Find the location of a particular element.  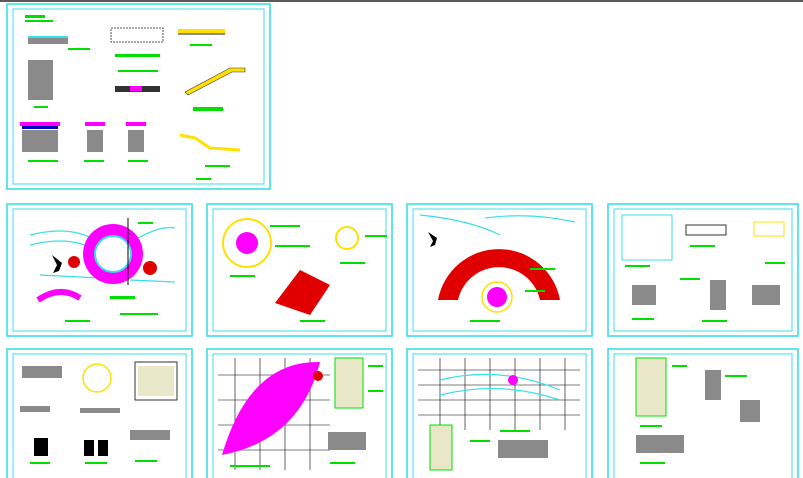

grid-lines is located at coordinates (499, 394).